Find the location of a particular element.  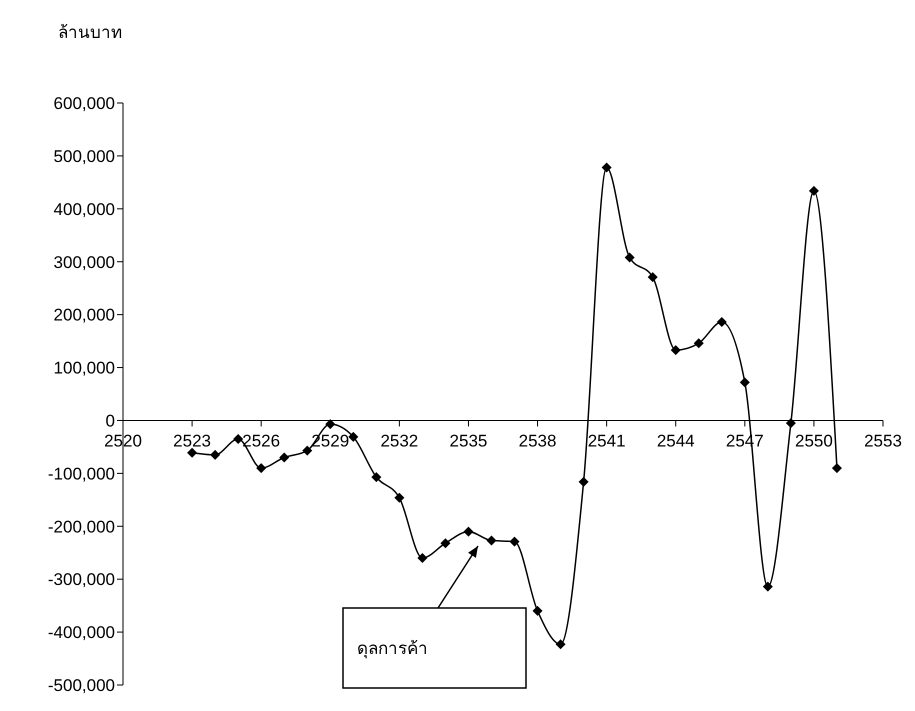

annotation: ดุลการค้า is located at coordinates (392, 649).